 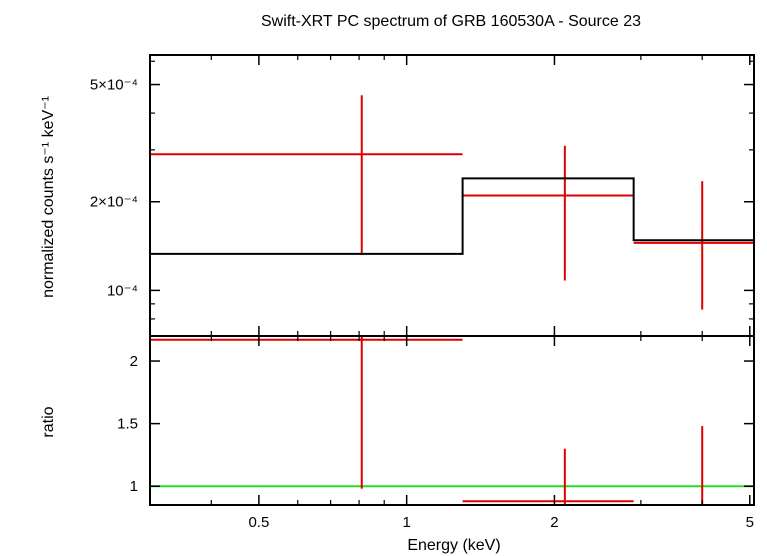 What do you see at coordinates (406, 522) in the screenshot?
I see `x-tick-label: 1` at bounding box center [406, 522].